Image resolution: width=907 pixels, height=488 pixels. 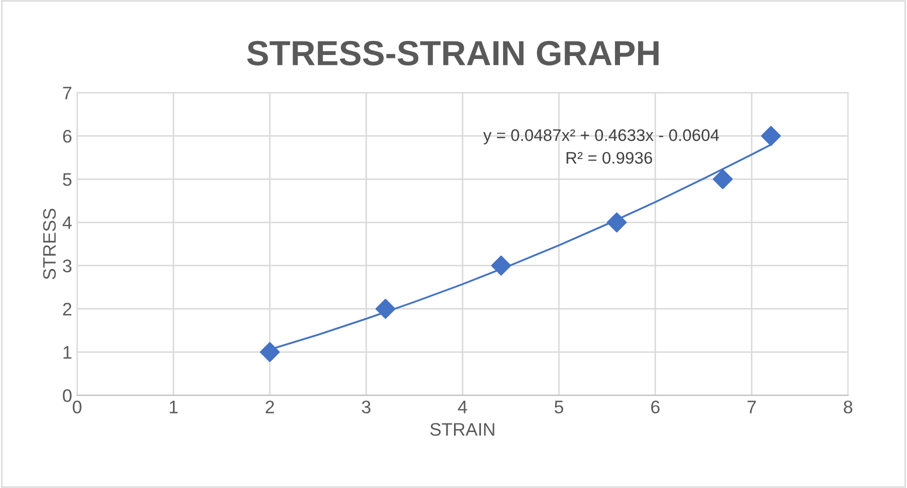 What do you see at coordinates (270, 407) in the screenshot?
I see `x-tick-label: 2` at bounding box center [270, 407].